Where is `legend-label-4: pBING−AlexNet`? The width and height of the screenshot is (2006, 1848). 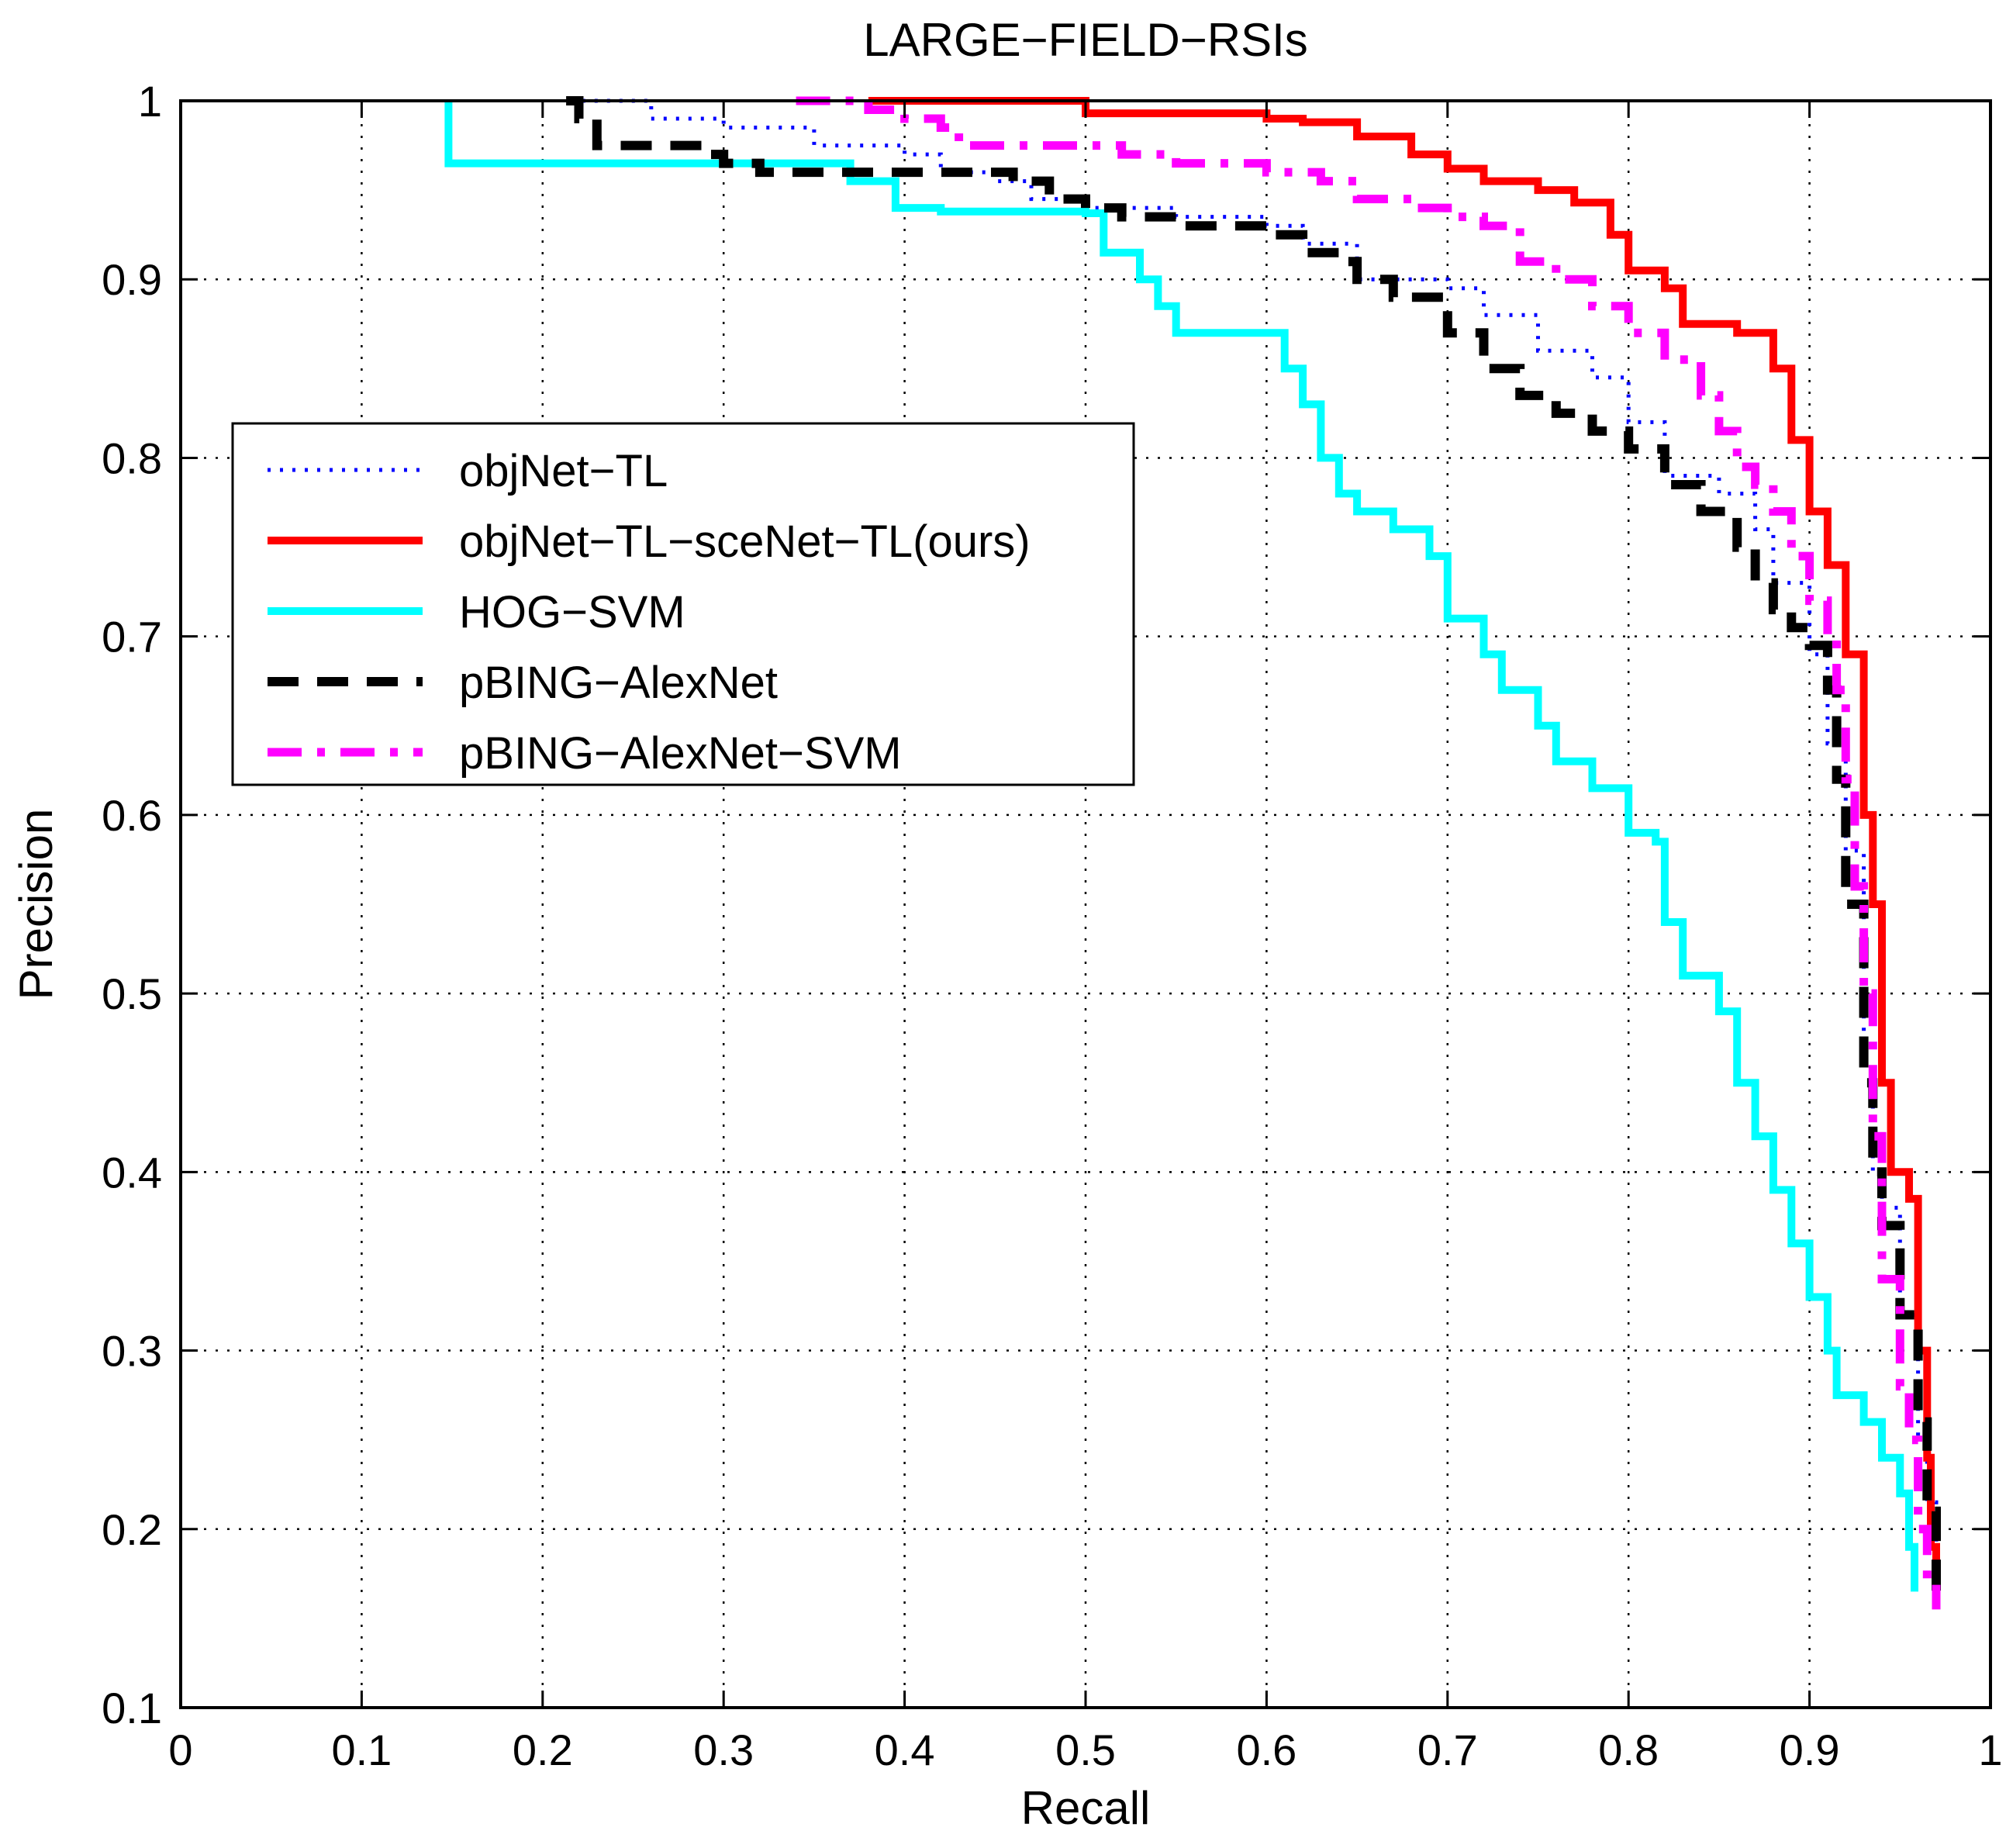
legend-label-4: pBING−AlexNet is located at coordinates (618, 683).